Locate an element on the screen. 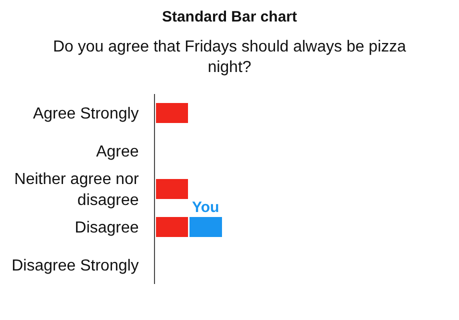 Image resolution: width=459 pixels, height=320 pixels. series-label: You is located at coordinates (206, 207).